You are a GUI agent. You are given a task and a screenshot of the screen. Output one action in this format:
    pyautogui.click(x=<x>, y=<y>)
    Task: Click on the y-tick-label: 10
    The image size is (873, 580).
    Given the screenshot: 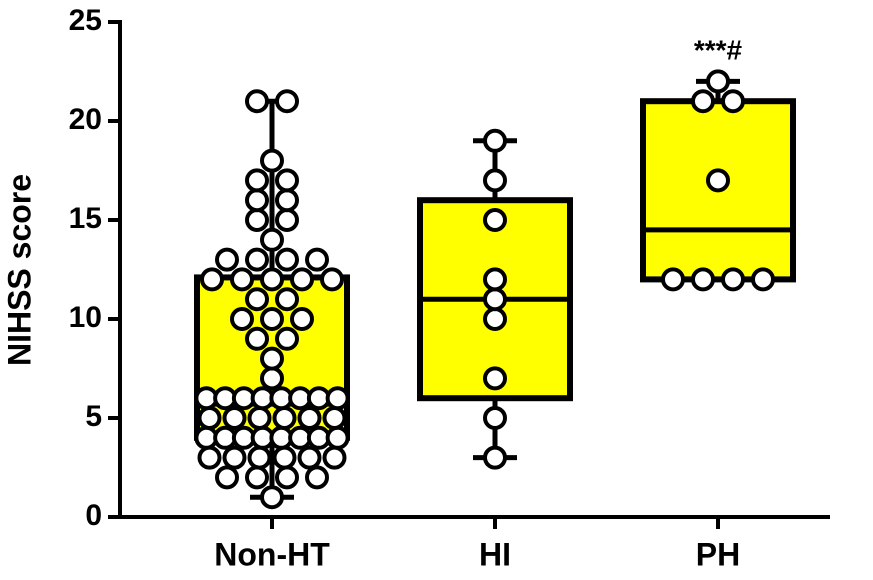 What is the action you would take?
    pyautogui.click(x=85, y=317)
    